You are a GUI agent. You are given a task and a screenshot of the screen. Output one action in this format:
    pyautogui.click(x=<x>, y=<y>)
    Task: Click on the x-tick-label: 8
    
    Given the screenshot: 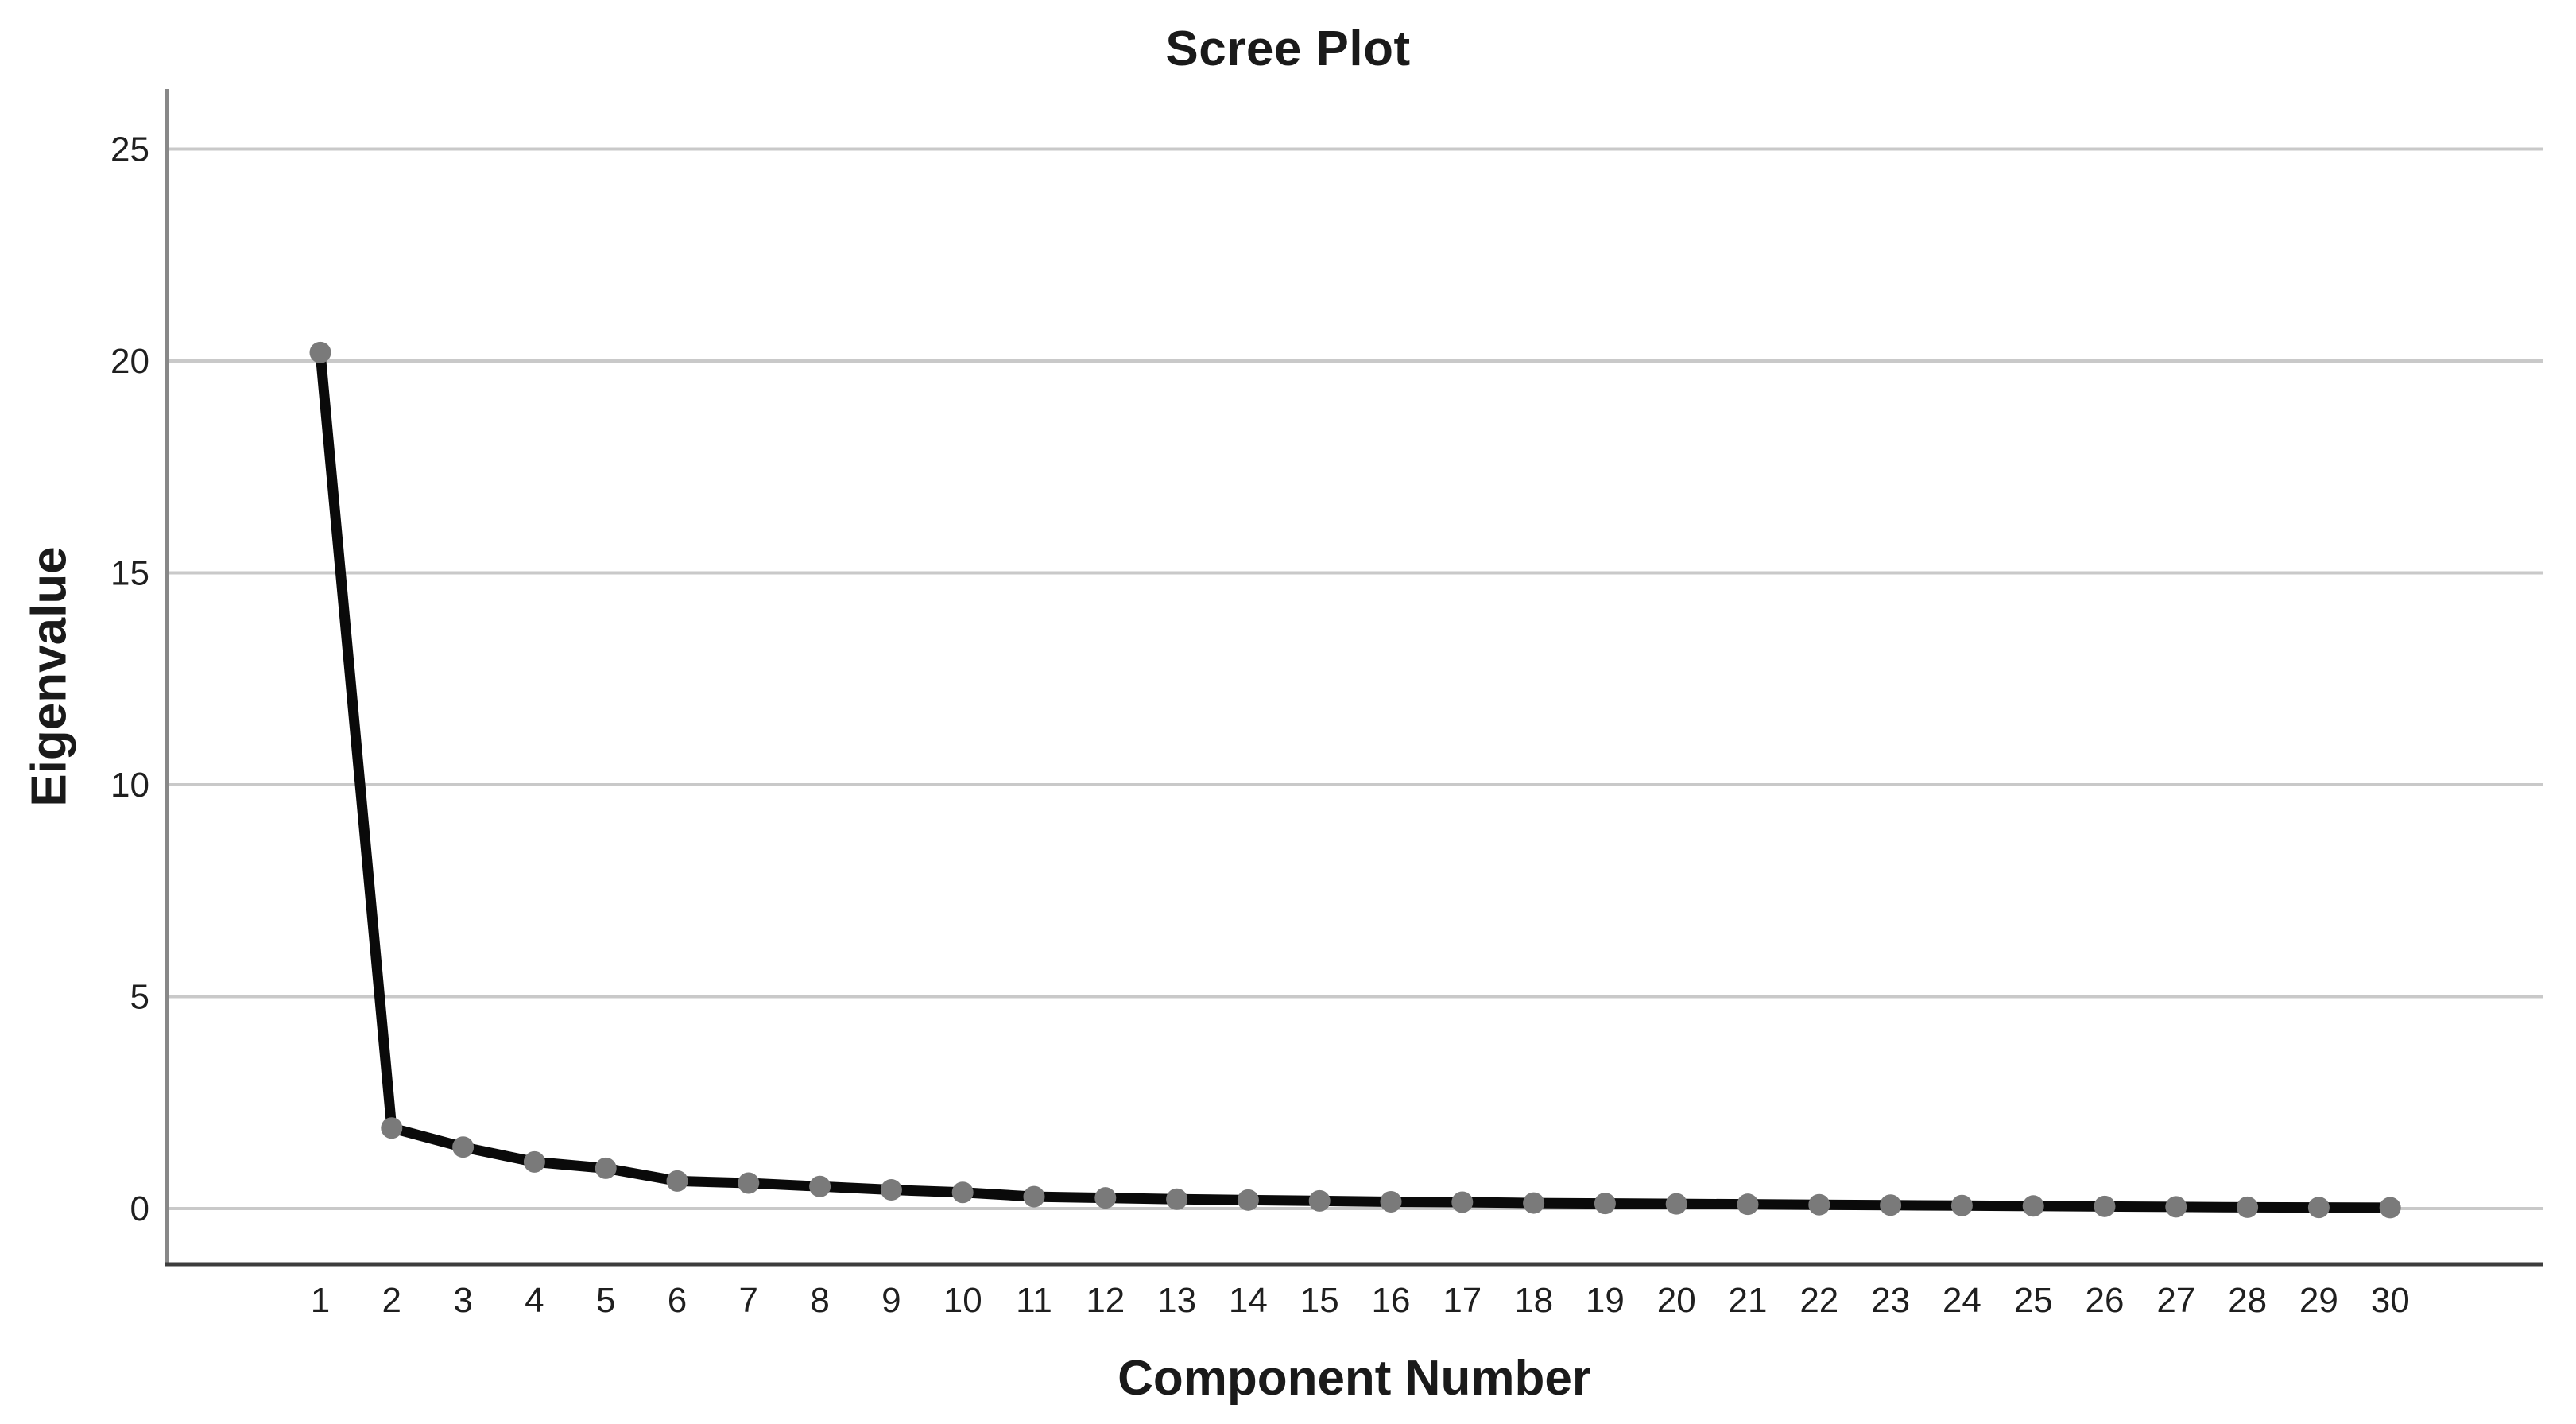 What is the action you would take?
    pyautogui.click(x=819, y=1301)
    